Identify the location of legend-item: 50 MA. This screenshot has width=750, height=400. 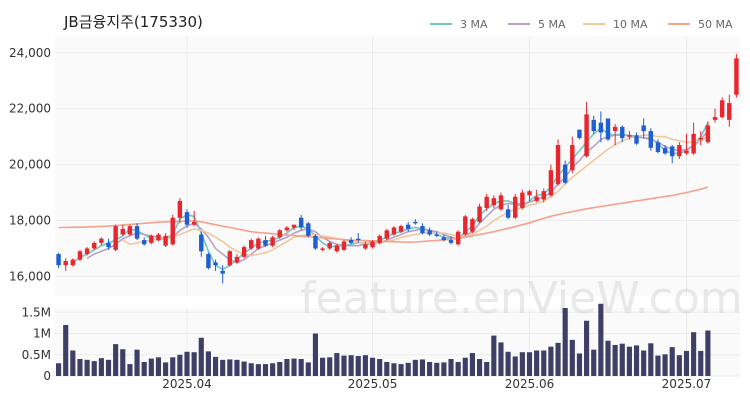
(700, 24).